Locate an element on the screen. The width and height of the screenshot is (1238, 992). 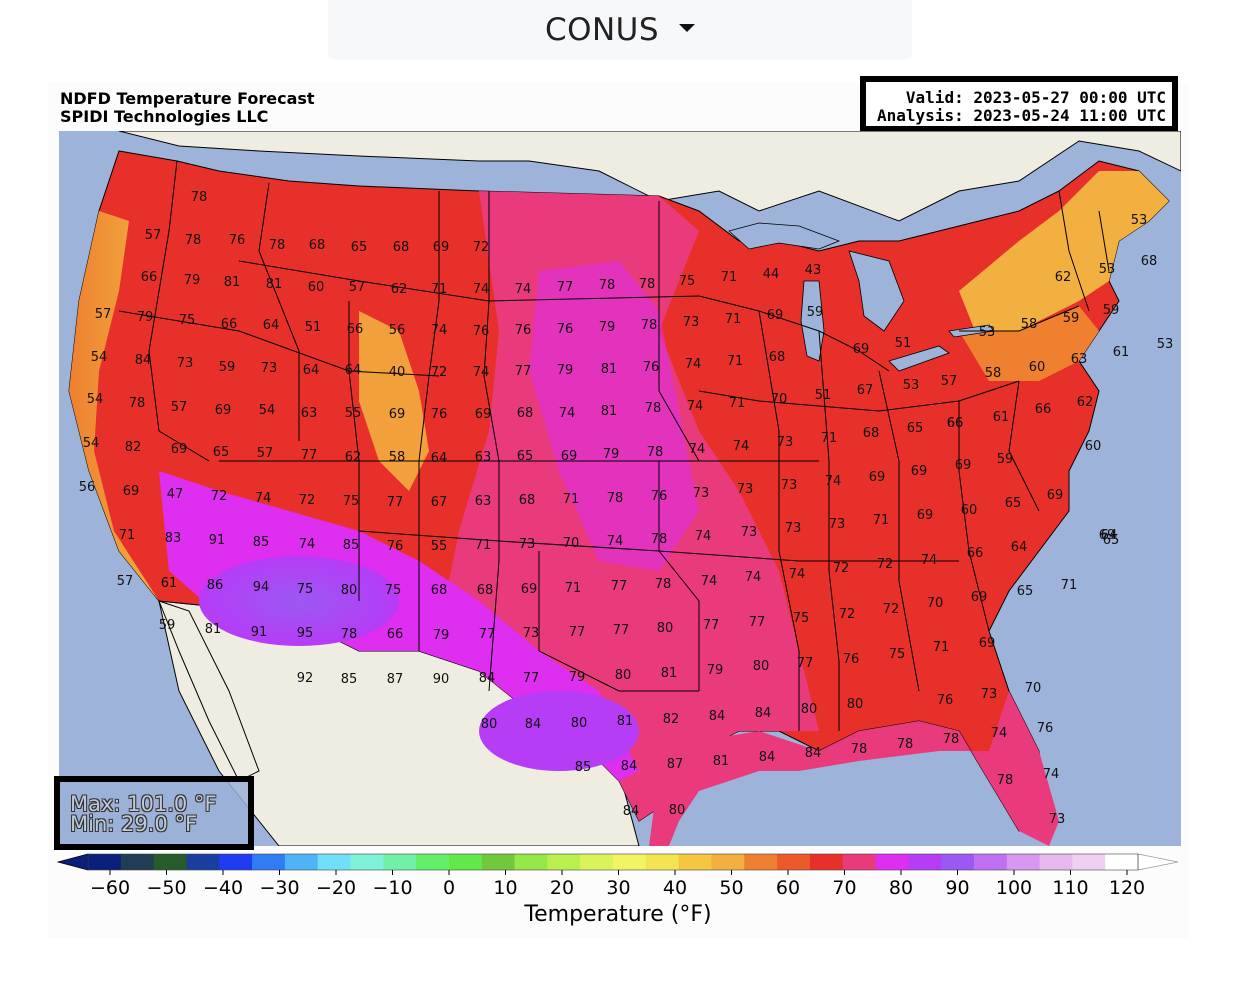
temperature-label: 56 is located at coordinates (397, 330).